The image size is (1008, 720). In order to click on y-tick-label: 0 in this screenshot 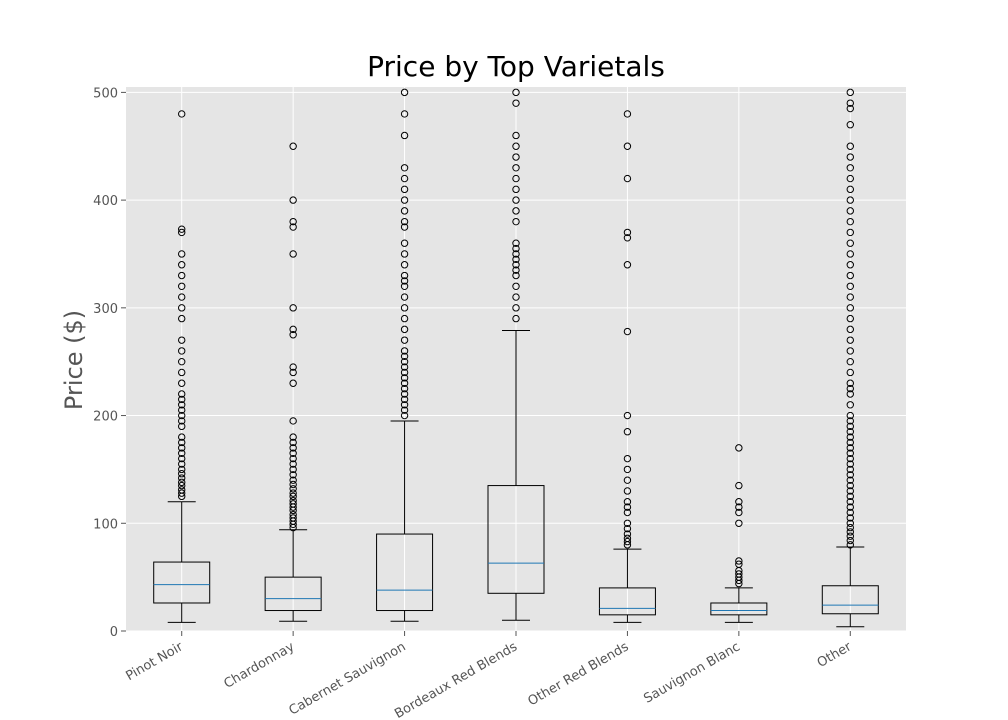, I will do `click(114, 632)`.